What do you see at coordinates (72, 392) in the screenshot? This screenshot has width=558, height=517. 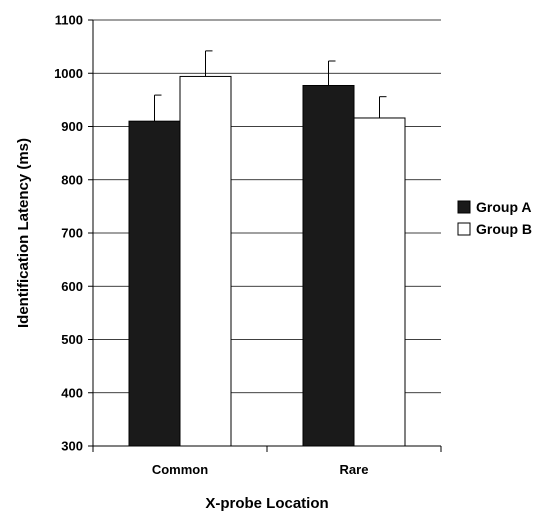 I see `y-tick-label: 400` at bounding box center [72, 392].